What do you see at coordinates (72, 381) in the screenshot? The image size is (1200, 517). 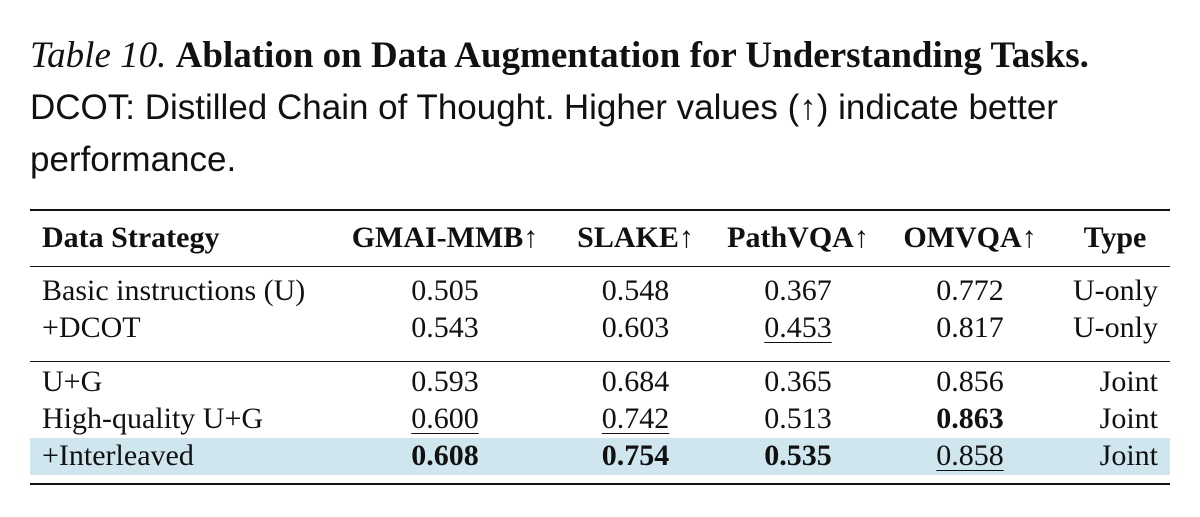 I see `row-3-strategy: U+G` at bounding box center [72, 381].